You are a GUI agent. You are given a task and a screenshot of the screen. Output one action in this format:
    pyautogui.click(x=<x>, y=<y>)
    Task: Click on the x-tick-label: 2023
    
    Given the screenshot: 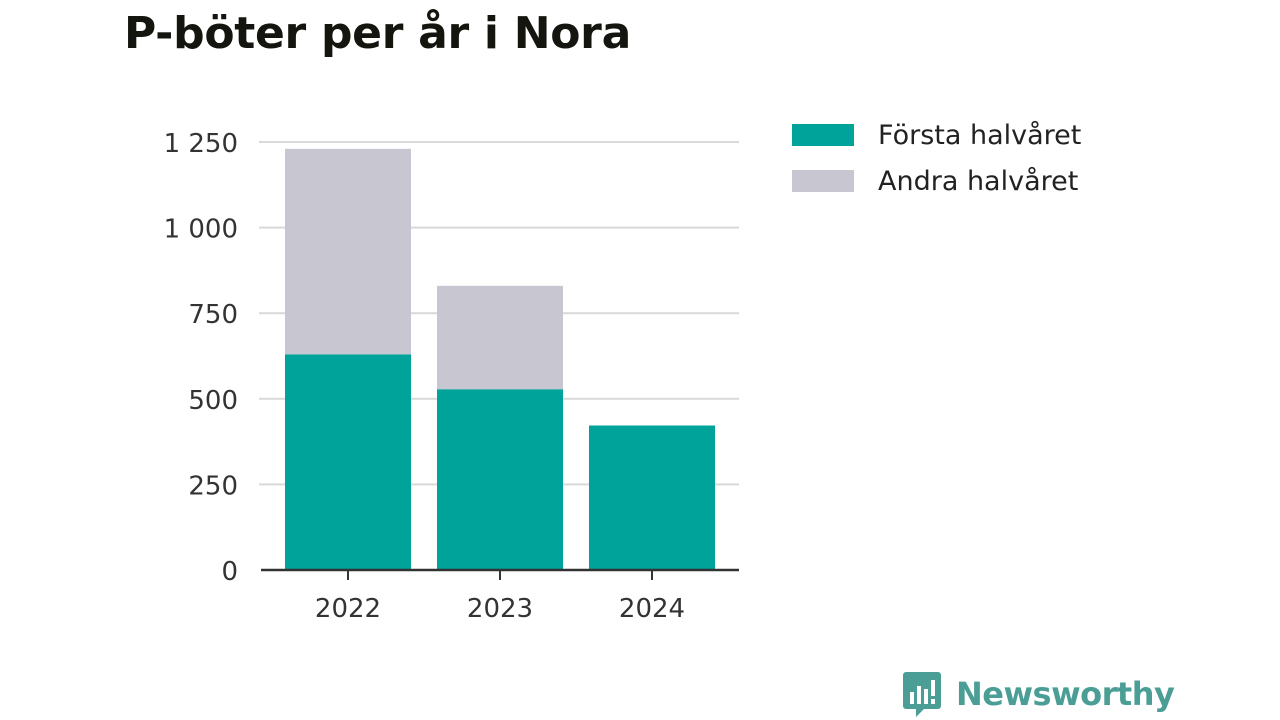 What is the action you would take?
    pyautogui.click(x=500, y=609)
    